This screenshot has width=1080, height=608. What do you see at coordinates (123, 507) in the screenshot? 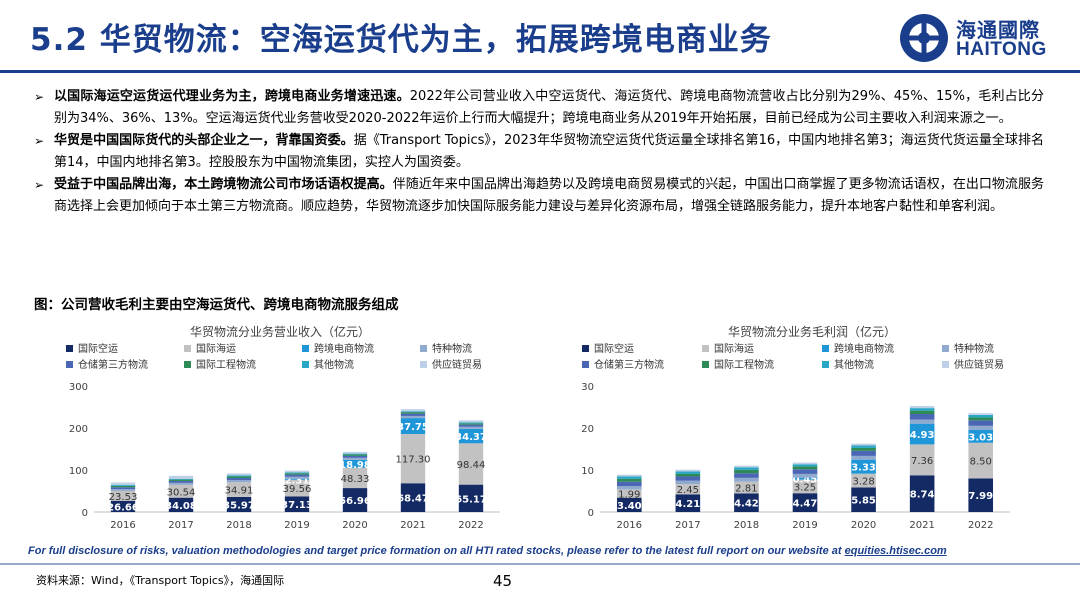
I see `data-label: 26.66` at bounding box center [123, 507].